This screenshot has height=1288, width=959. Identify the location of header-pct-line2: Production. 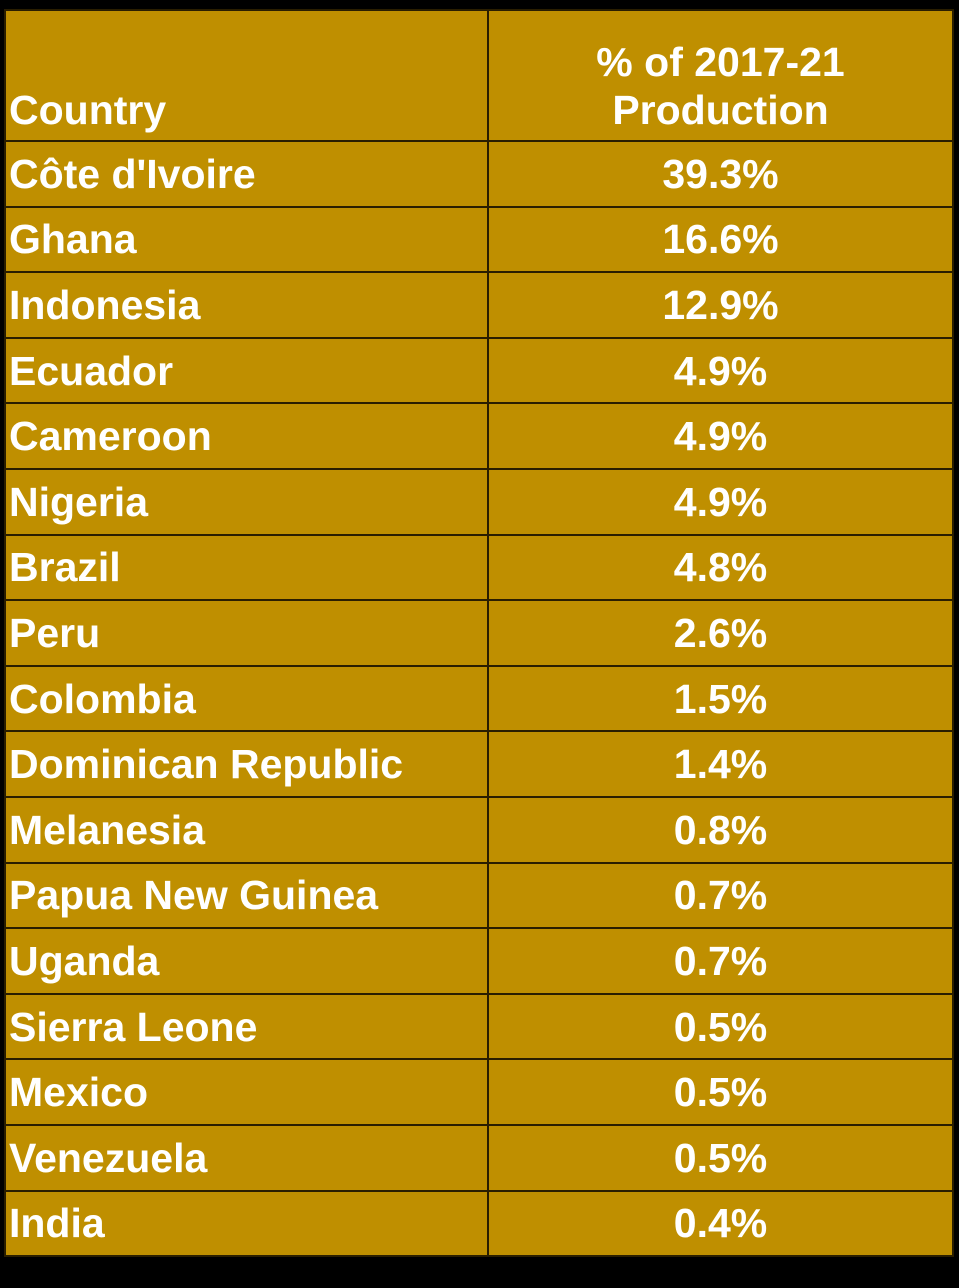
(720, 110).